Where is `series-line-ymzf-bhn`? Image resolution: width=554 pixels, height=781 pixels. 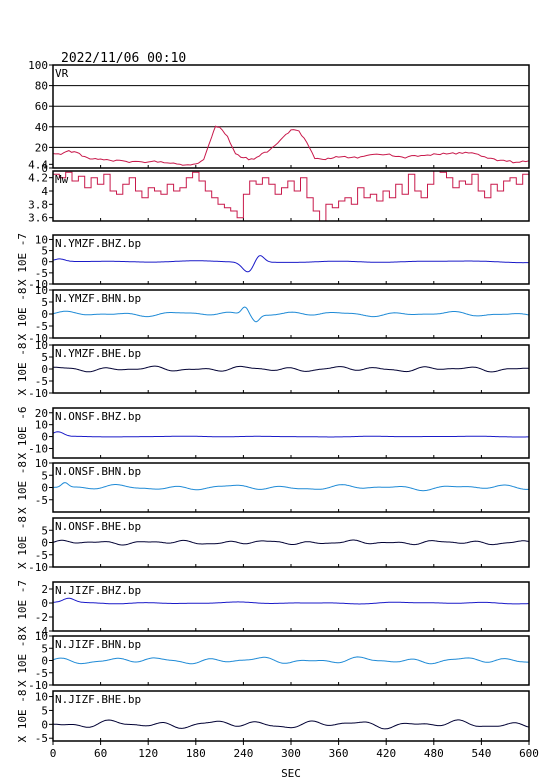 series-line-ymzf-bhn is located at coordinates (291, 314).